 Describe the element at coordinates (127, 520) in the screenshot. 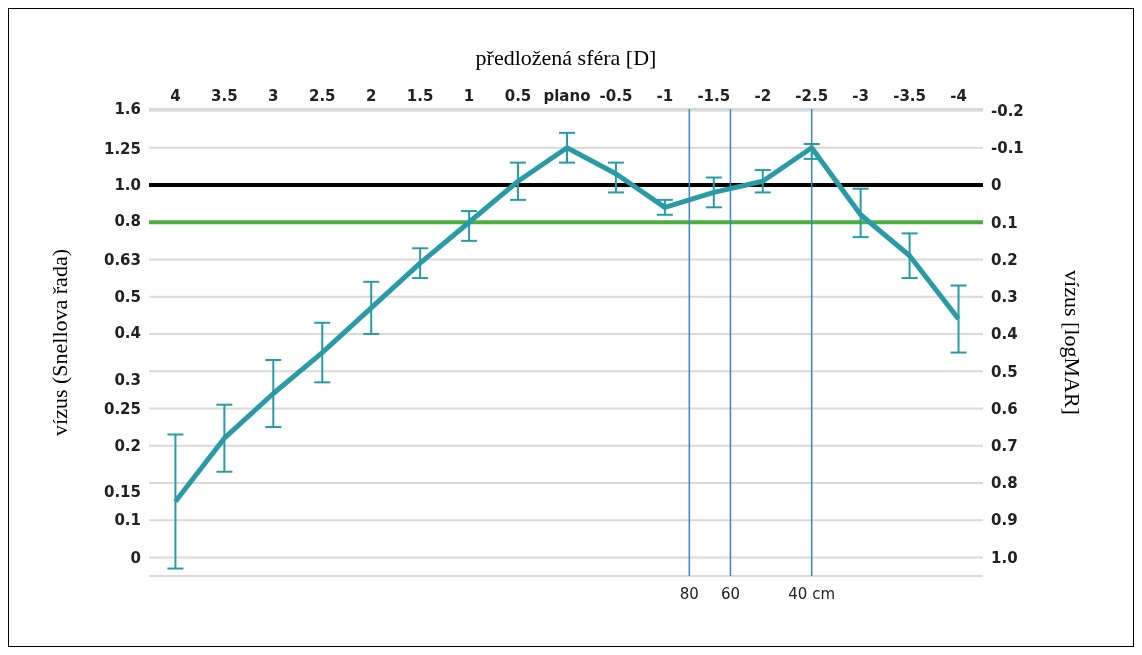

I see `y-tick-label: 0.1` at that location.